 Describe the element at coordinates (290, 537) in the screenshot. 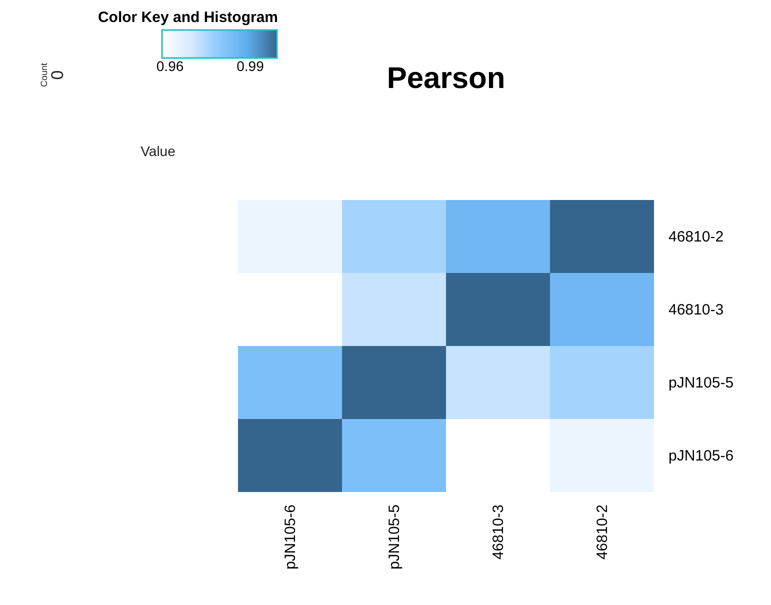

I see `x-tick-label: pJN105-6` at that location.